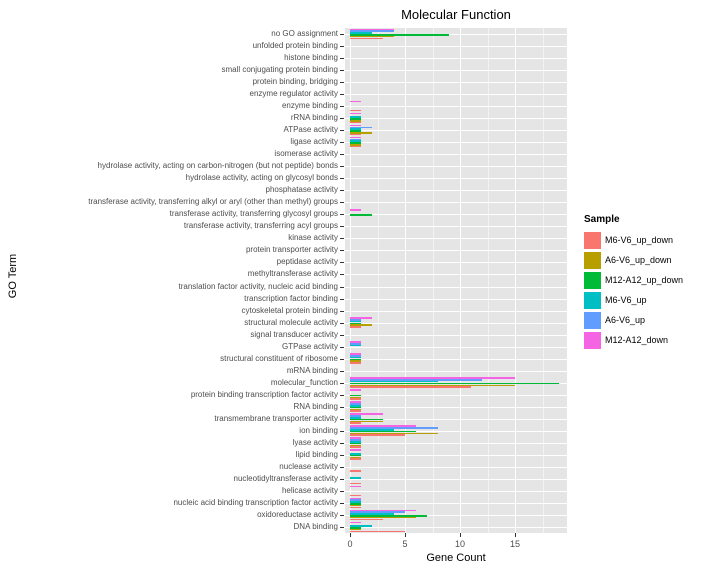 This screenshot has width=720, height=576. Describe the element at coordinates (297, 514) in the screenshot. I see `y-tick-label: oxidoreductase activity` at that location.